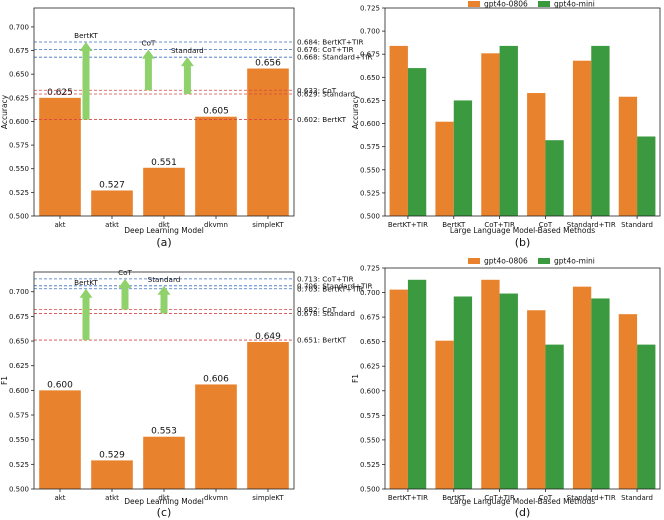  I want to click on reference-line-label: 0.706: Standard+TIR, so click(335, 285).